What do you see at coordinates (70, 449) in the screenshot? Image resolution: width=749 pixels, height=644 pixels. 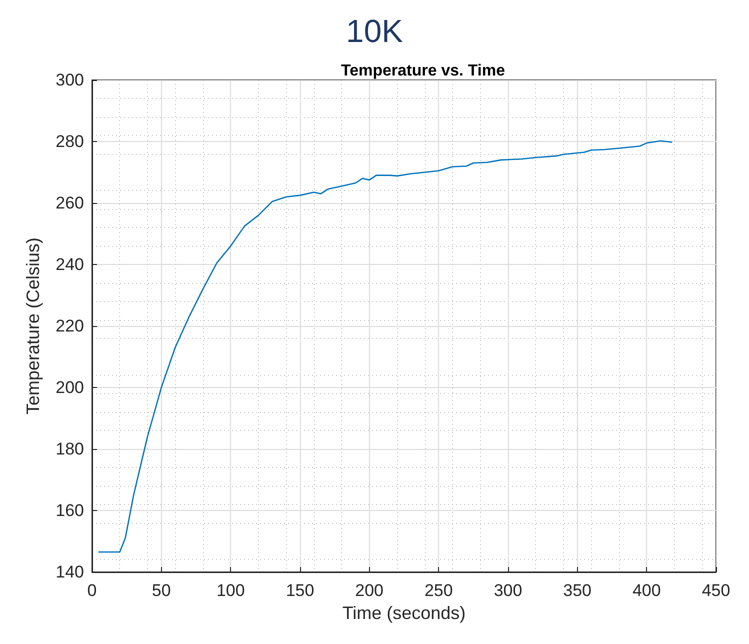 I see `y-tick-label: 180` at bounding box center [70, 449].